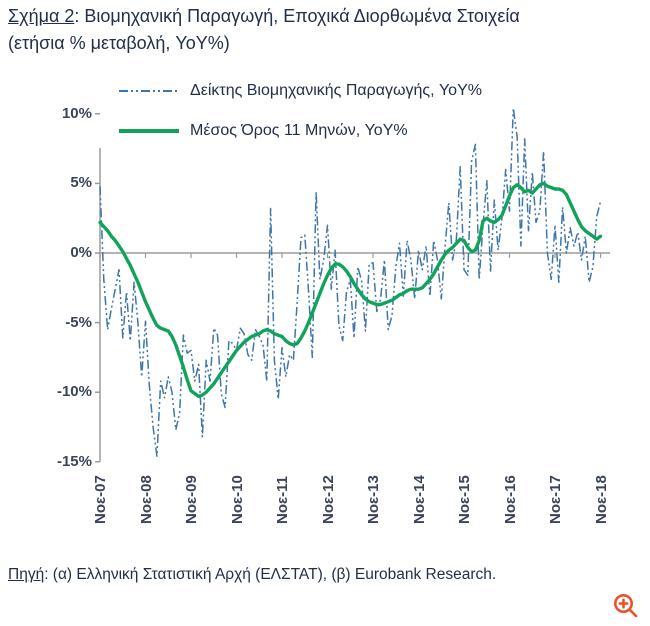 The width and height of the screenshot is (650, 626). What do you see at coordinates (100, 499) in the screenshot?
I see `x-tick-label: Νοε-07` at bounding box center [100, 499].